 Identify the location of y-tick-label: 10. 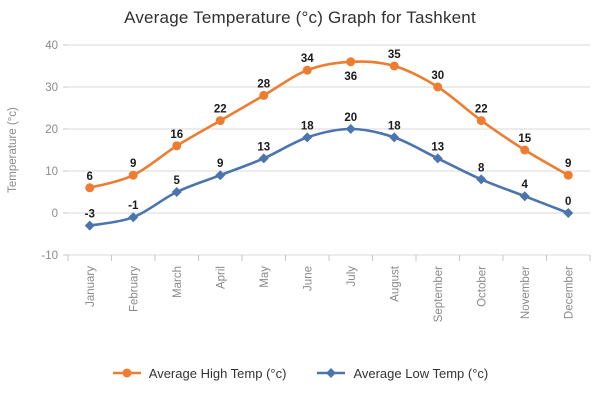
(51, 172).